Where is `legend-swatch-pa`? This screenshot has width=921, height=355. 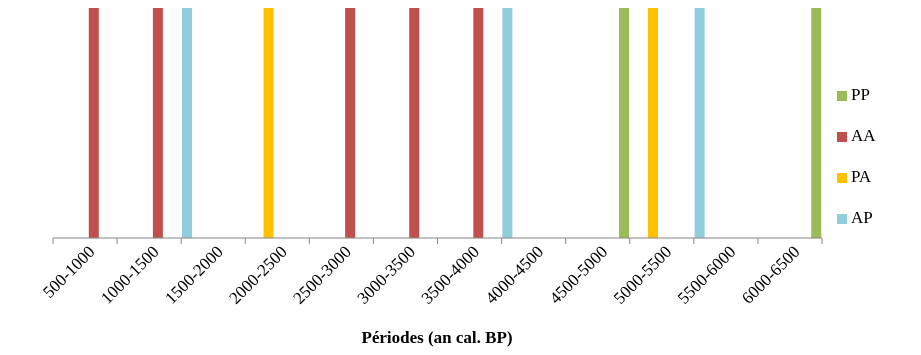
legend-swatch-pa is located at coordinates (842, 178).